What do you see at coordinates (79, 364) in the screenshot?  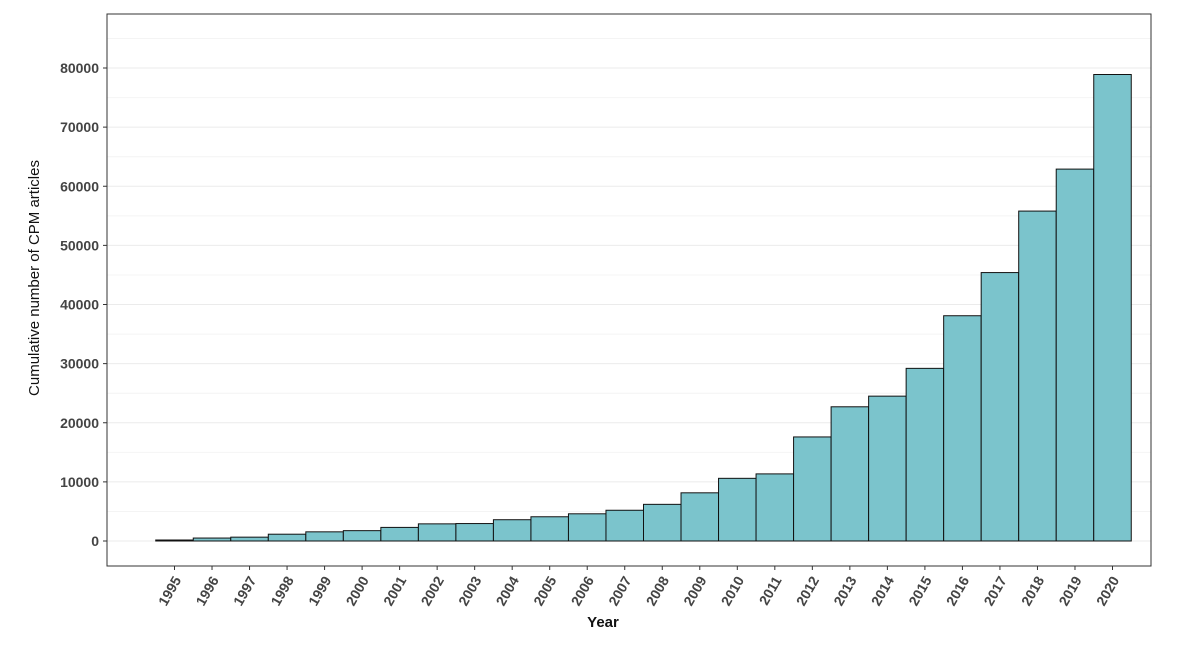 I see `y-tick-label: 30000` at bounding box center [79, 364].